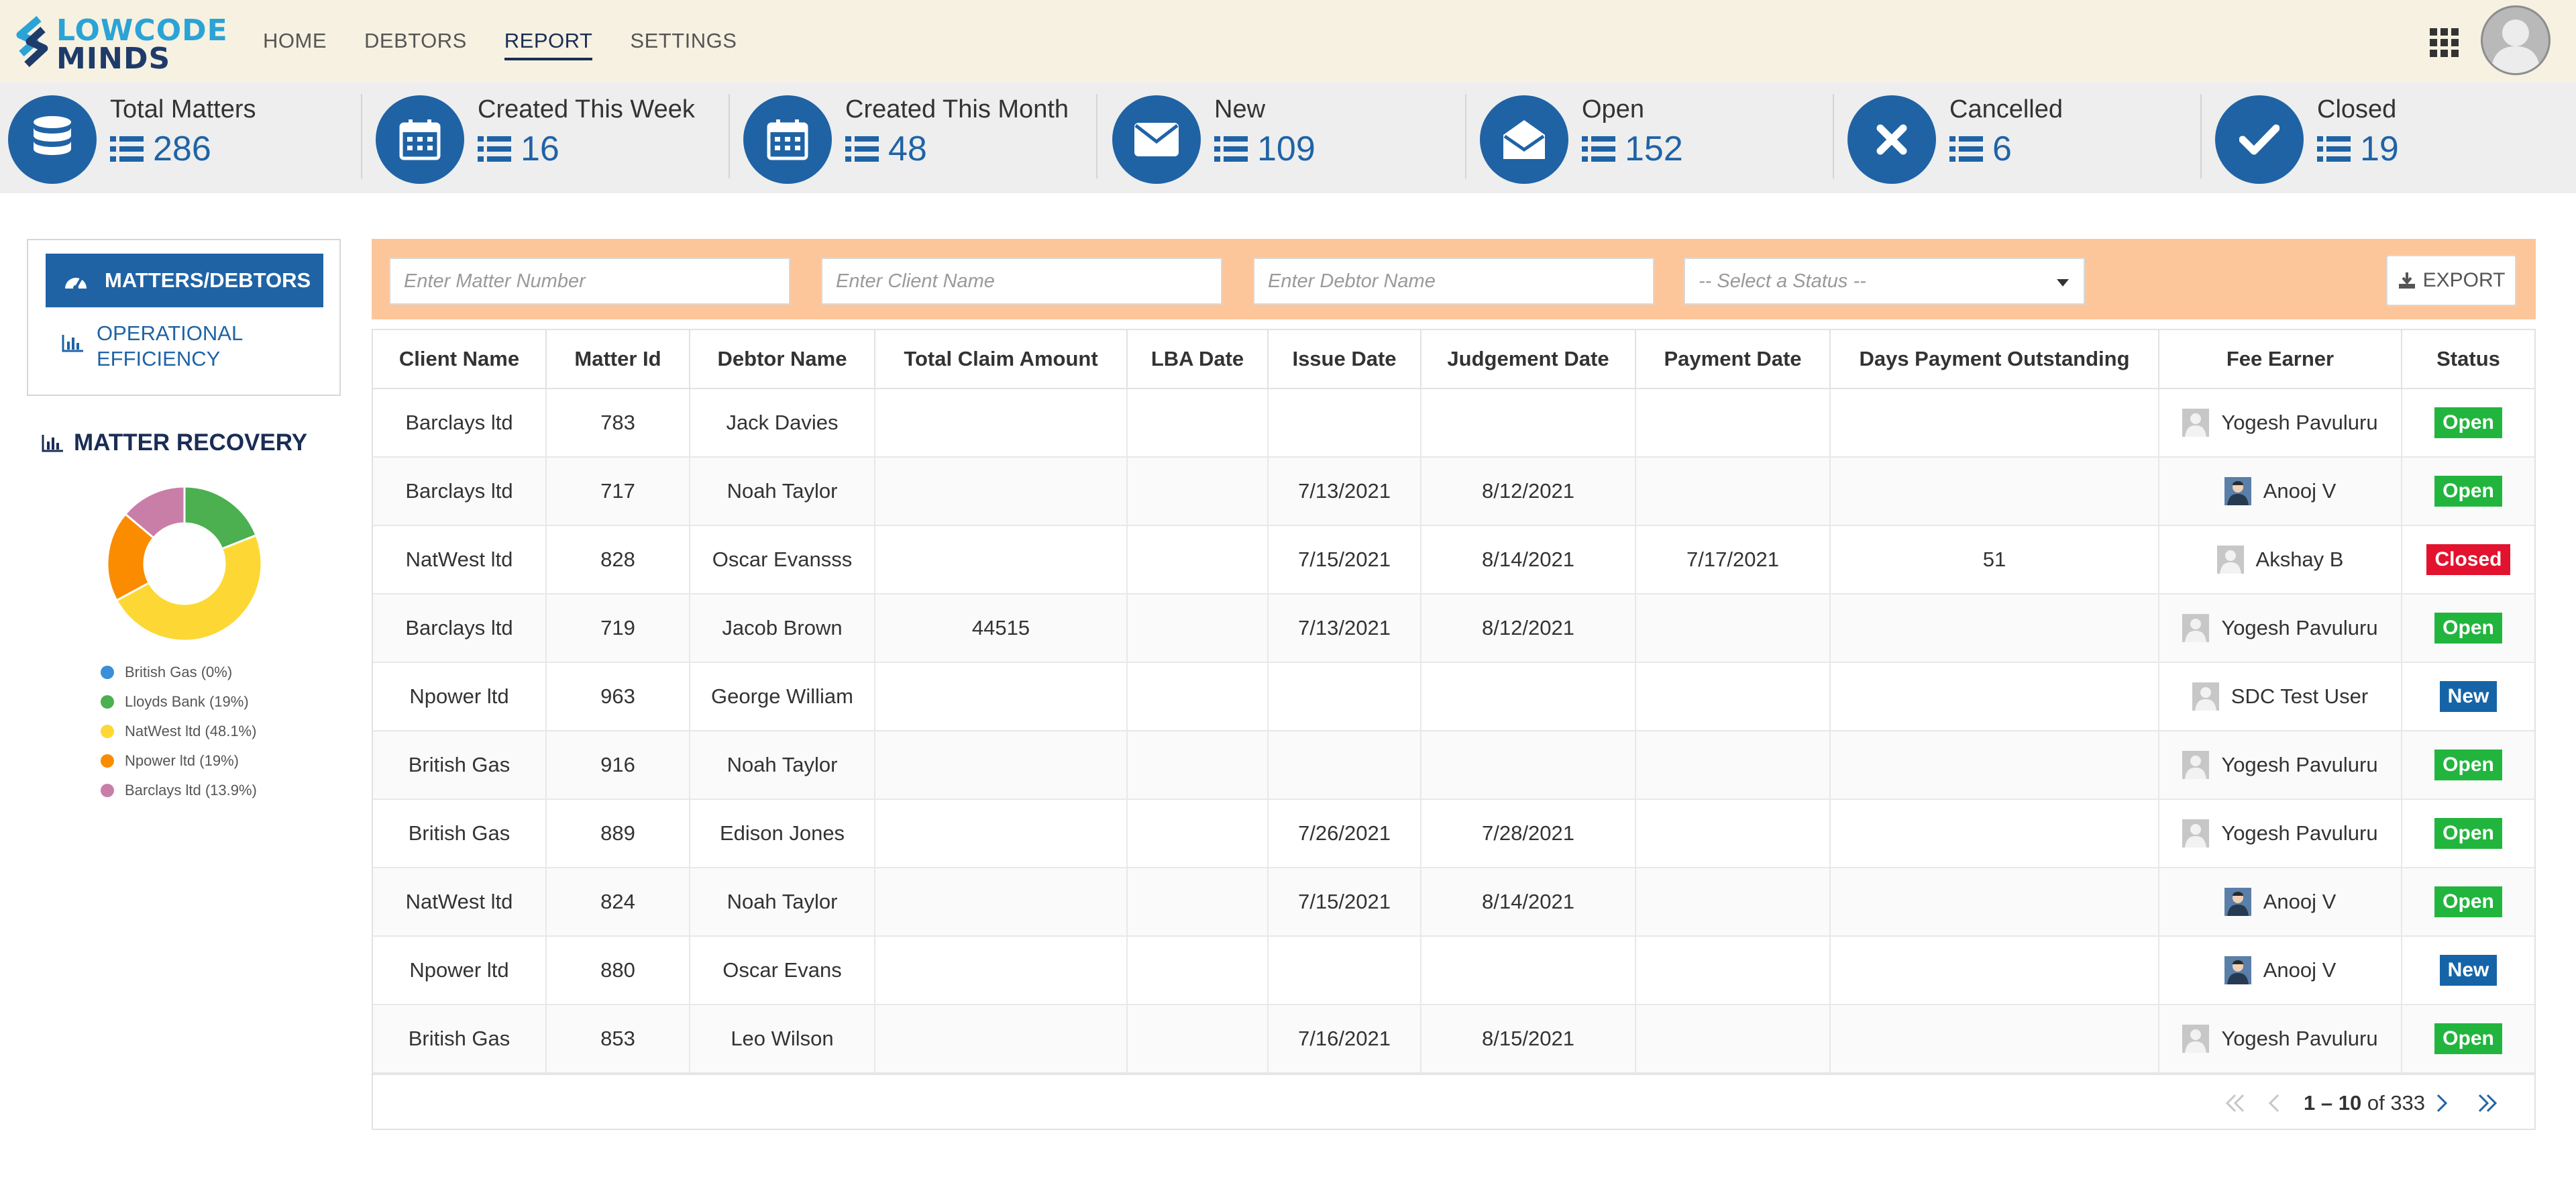 This screenshot has width=2576, height=1183. What do you see at coordinates (1001, 970) in the screenshot?
I see `cell-total-claim-amount` at bounding box center [1001, 970].